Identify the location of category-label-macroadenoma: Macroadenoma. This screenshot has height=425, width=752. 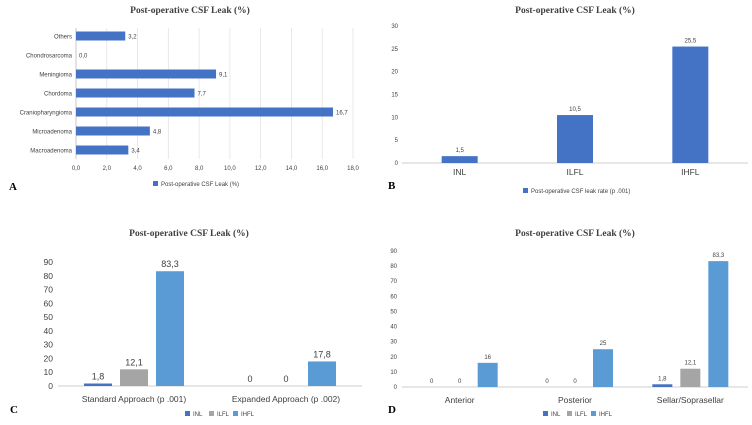
(51, 152).